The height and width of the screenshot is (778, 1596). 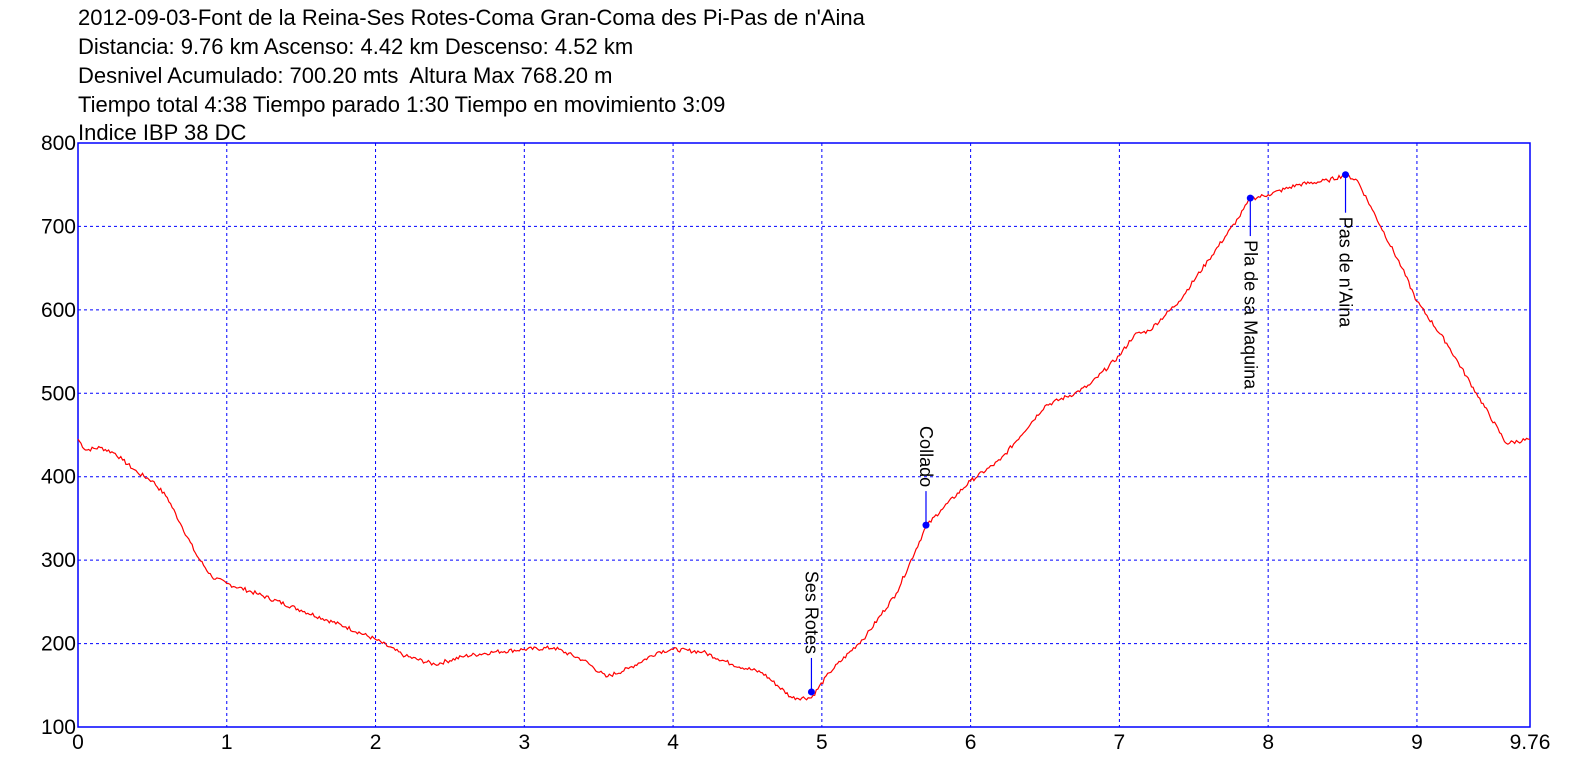 What do you see at coordinates (811, 612) in the screenshot?
I see `waypoint-label: Ses Rotes` at bounding box center [811, 612].